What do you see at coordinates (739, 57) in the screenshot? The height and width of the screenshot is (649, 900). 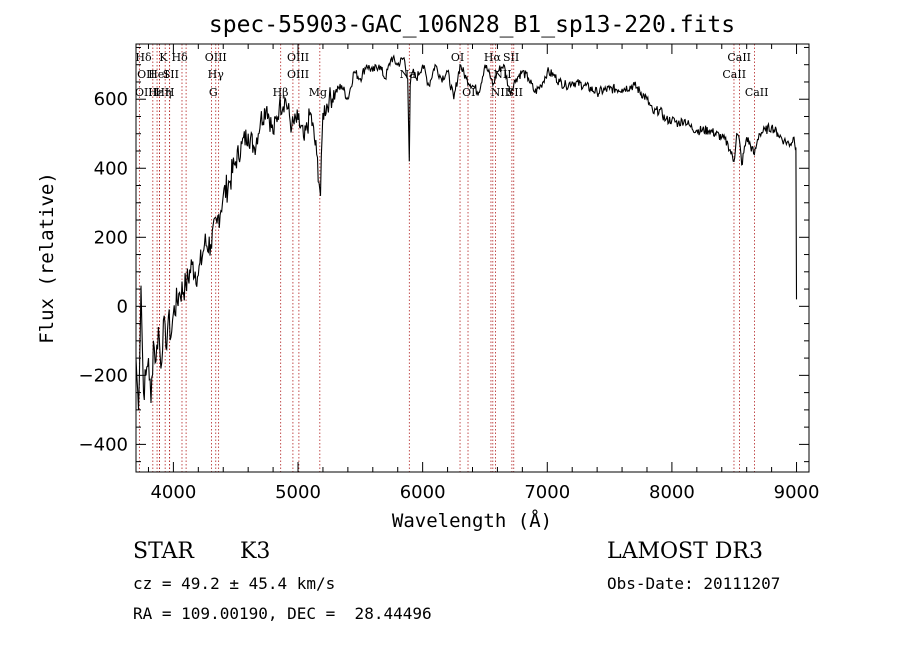 I see `line-label-8: CaII` at bounding box center [739, 57].